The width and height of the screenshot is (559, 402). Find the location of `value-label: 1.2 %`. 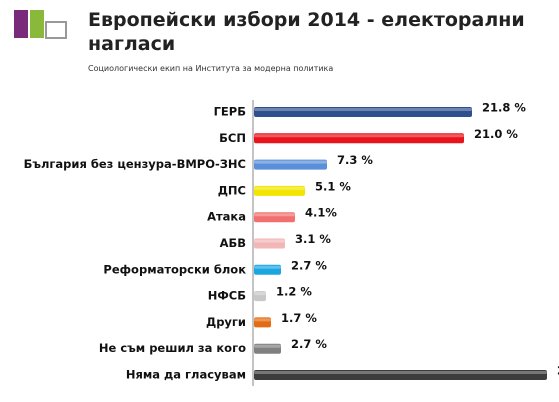

value-label: 1.2 % is located at coordinates (294, 292).